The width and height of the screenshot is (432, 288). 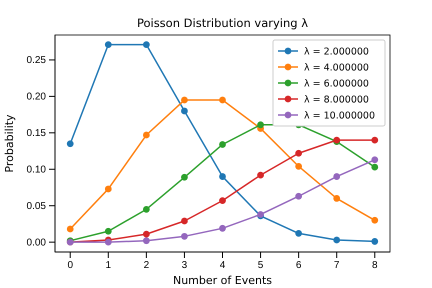 I want to click on x-tick-label: 8, so click(x=375, y=266).